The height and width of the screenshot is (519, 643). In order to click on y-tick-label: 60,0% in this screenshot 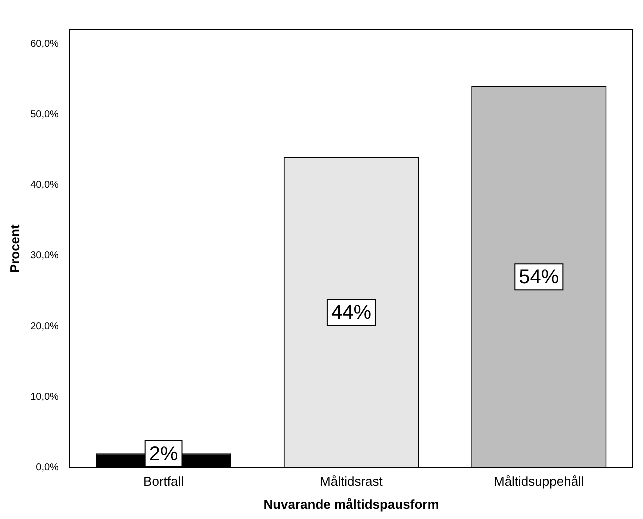, I will do `click(45, 44)`.